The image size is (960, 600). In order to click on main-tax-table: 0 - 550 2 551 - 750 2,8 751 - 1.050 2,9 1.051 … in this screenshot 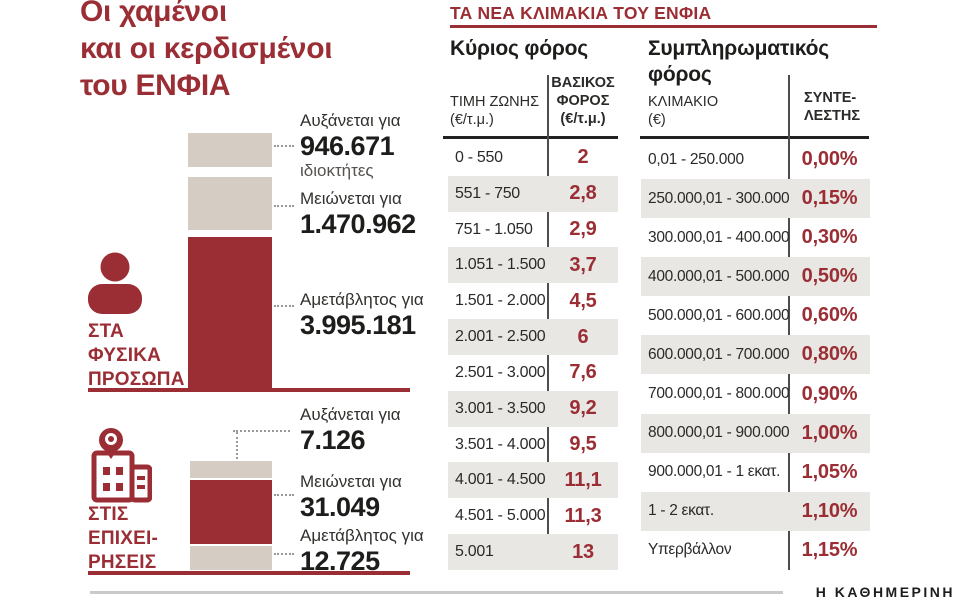, I will do `click(533, 355)`.